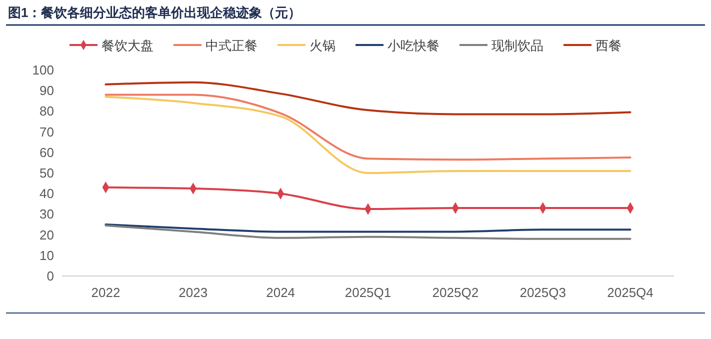  I want to click on x-tick-label: 2025Q1, so click(368, 292).